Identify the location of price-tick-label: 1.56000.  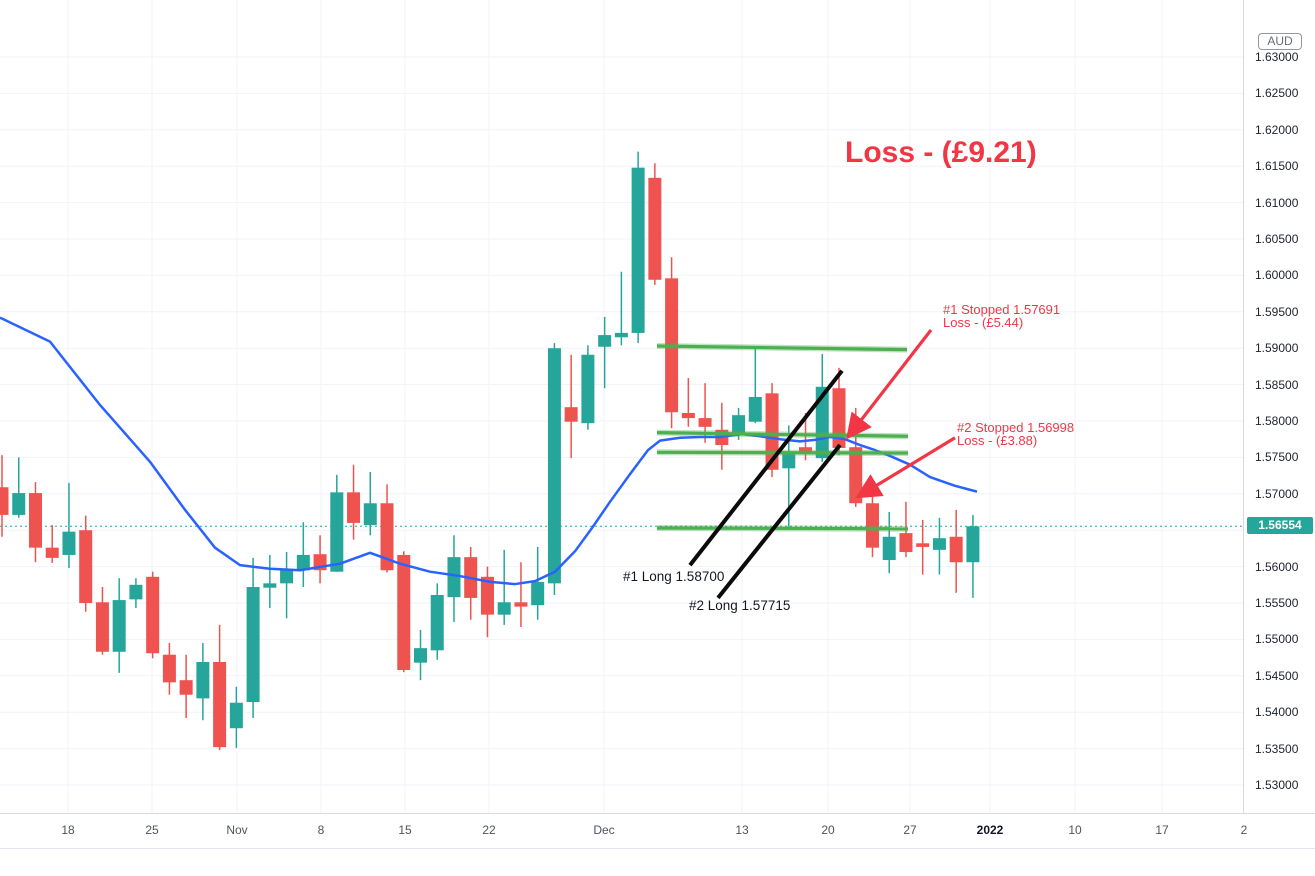
(1277, 566).